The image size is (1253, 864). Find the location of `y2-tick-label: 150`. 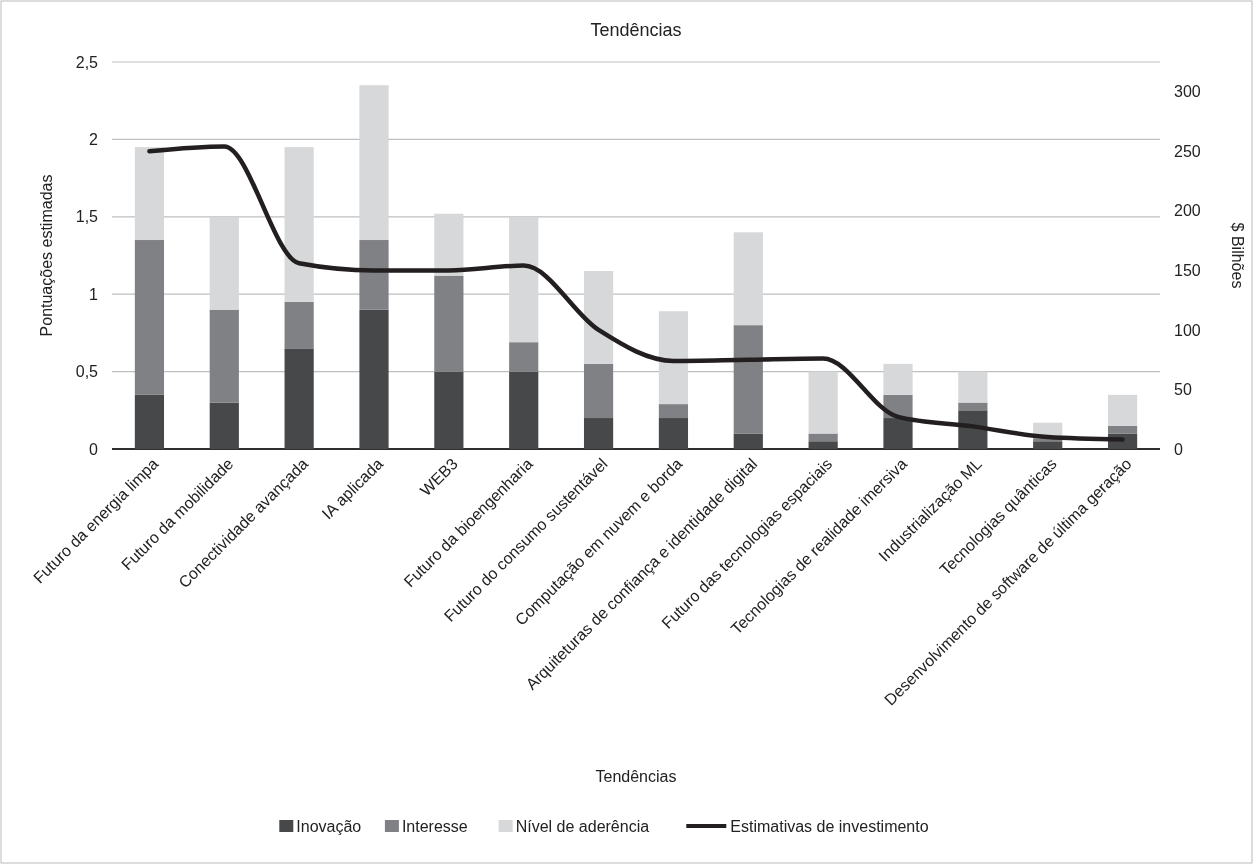

y2-tick-label: 150 is located at coordinates (1187, 270).